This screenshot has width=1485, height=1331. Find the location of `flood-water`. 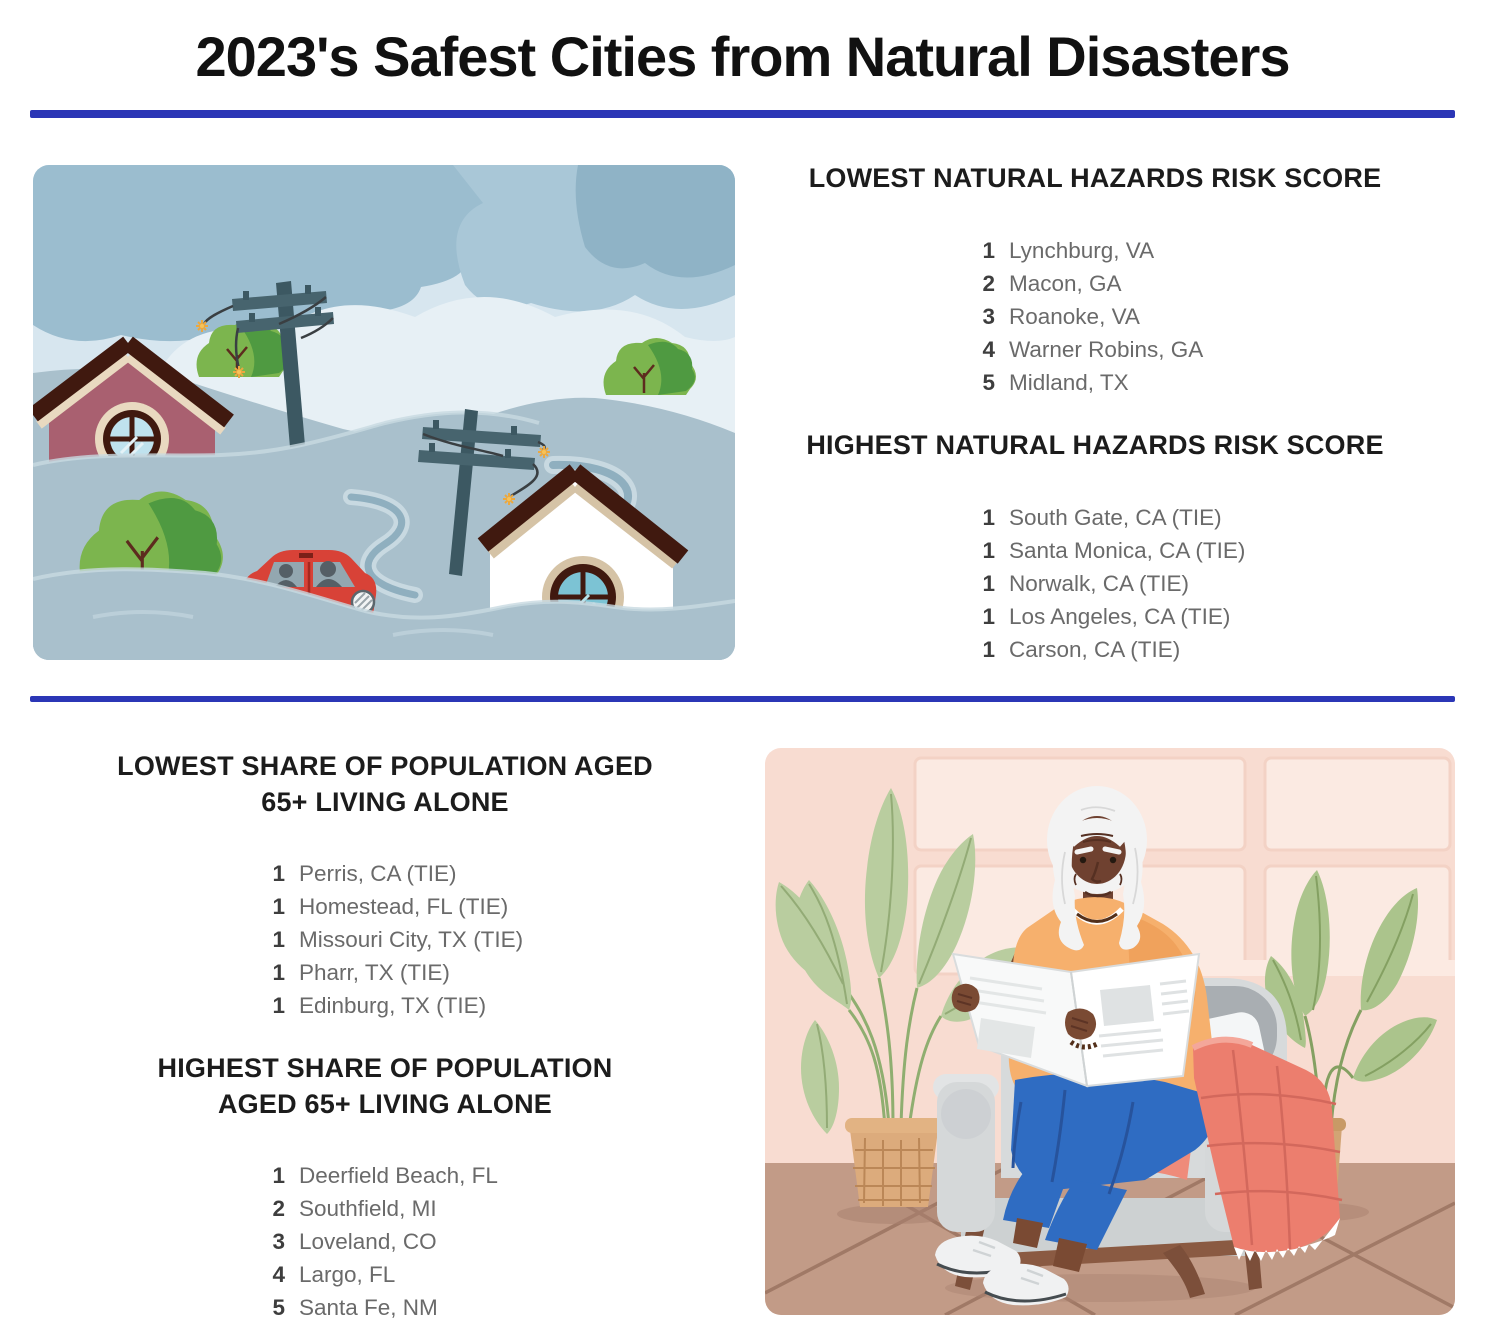

flood-water is located at coordinates (384, 614).